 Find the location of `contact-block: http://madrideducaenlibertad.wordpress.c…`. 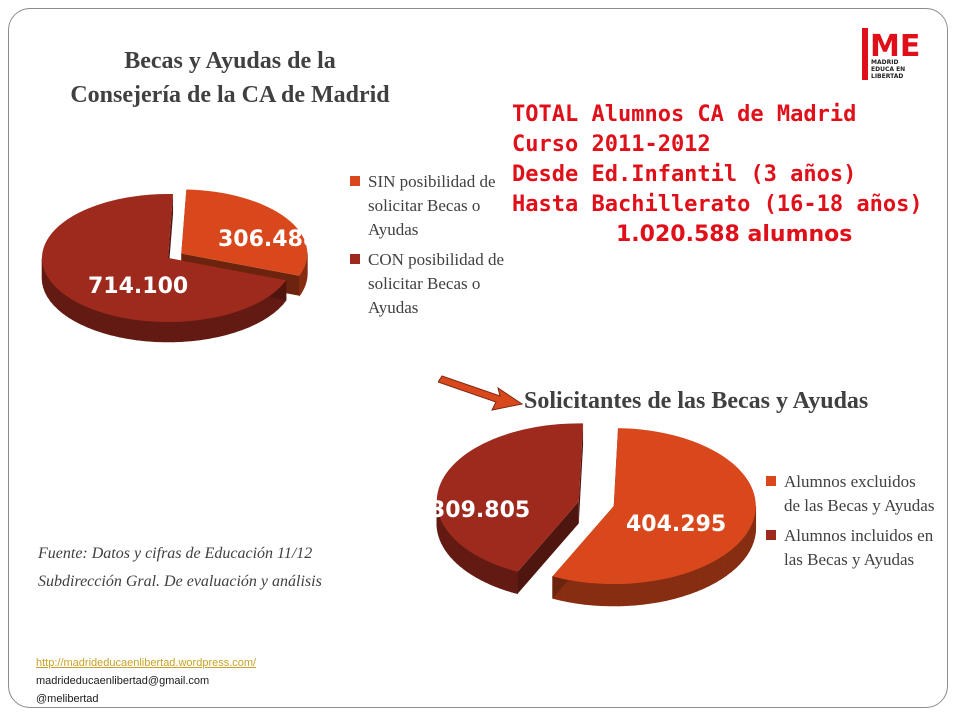

contact-block: http://madrideducaenlibertad.wordpress.c… is located at coordinates (146, 681).